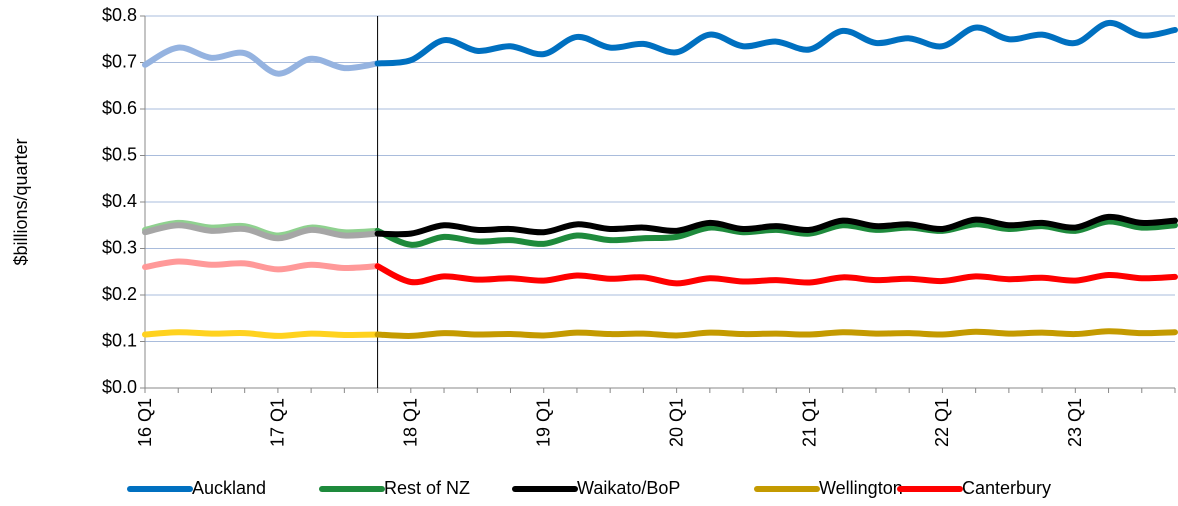 This screenshot has width=1178, height=506. Describe the element at coordinates (119, 340) in the screenshot. I see `y-tick-label: $0.1` at that location.